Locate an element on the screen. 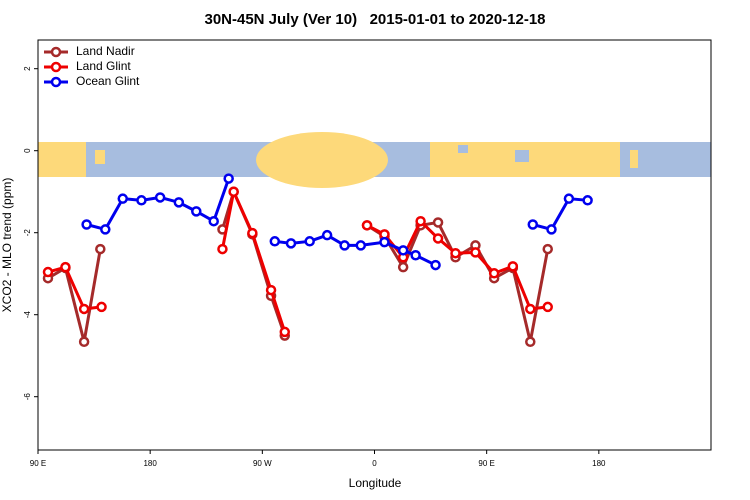 Image resolution: width=750 pixels, height=500 pixels. legend-label: Land Nadir is located at coordinates (105, 51).